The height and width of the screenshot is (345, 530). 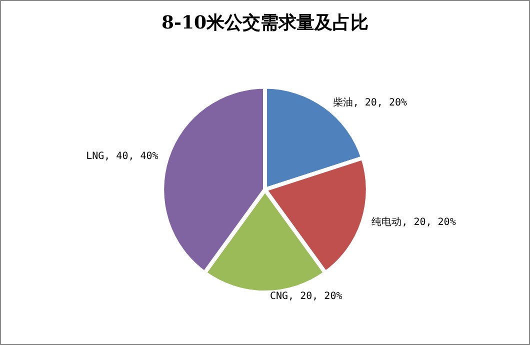 What do you see at coordinates (306, 296) in the screenshot?
I see `slice-label: CNG, 20, 20%` at bounding box center [306, 296].